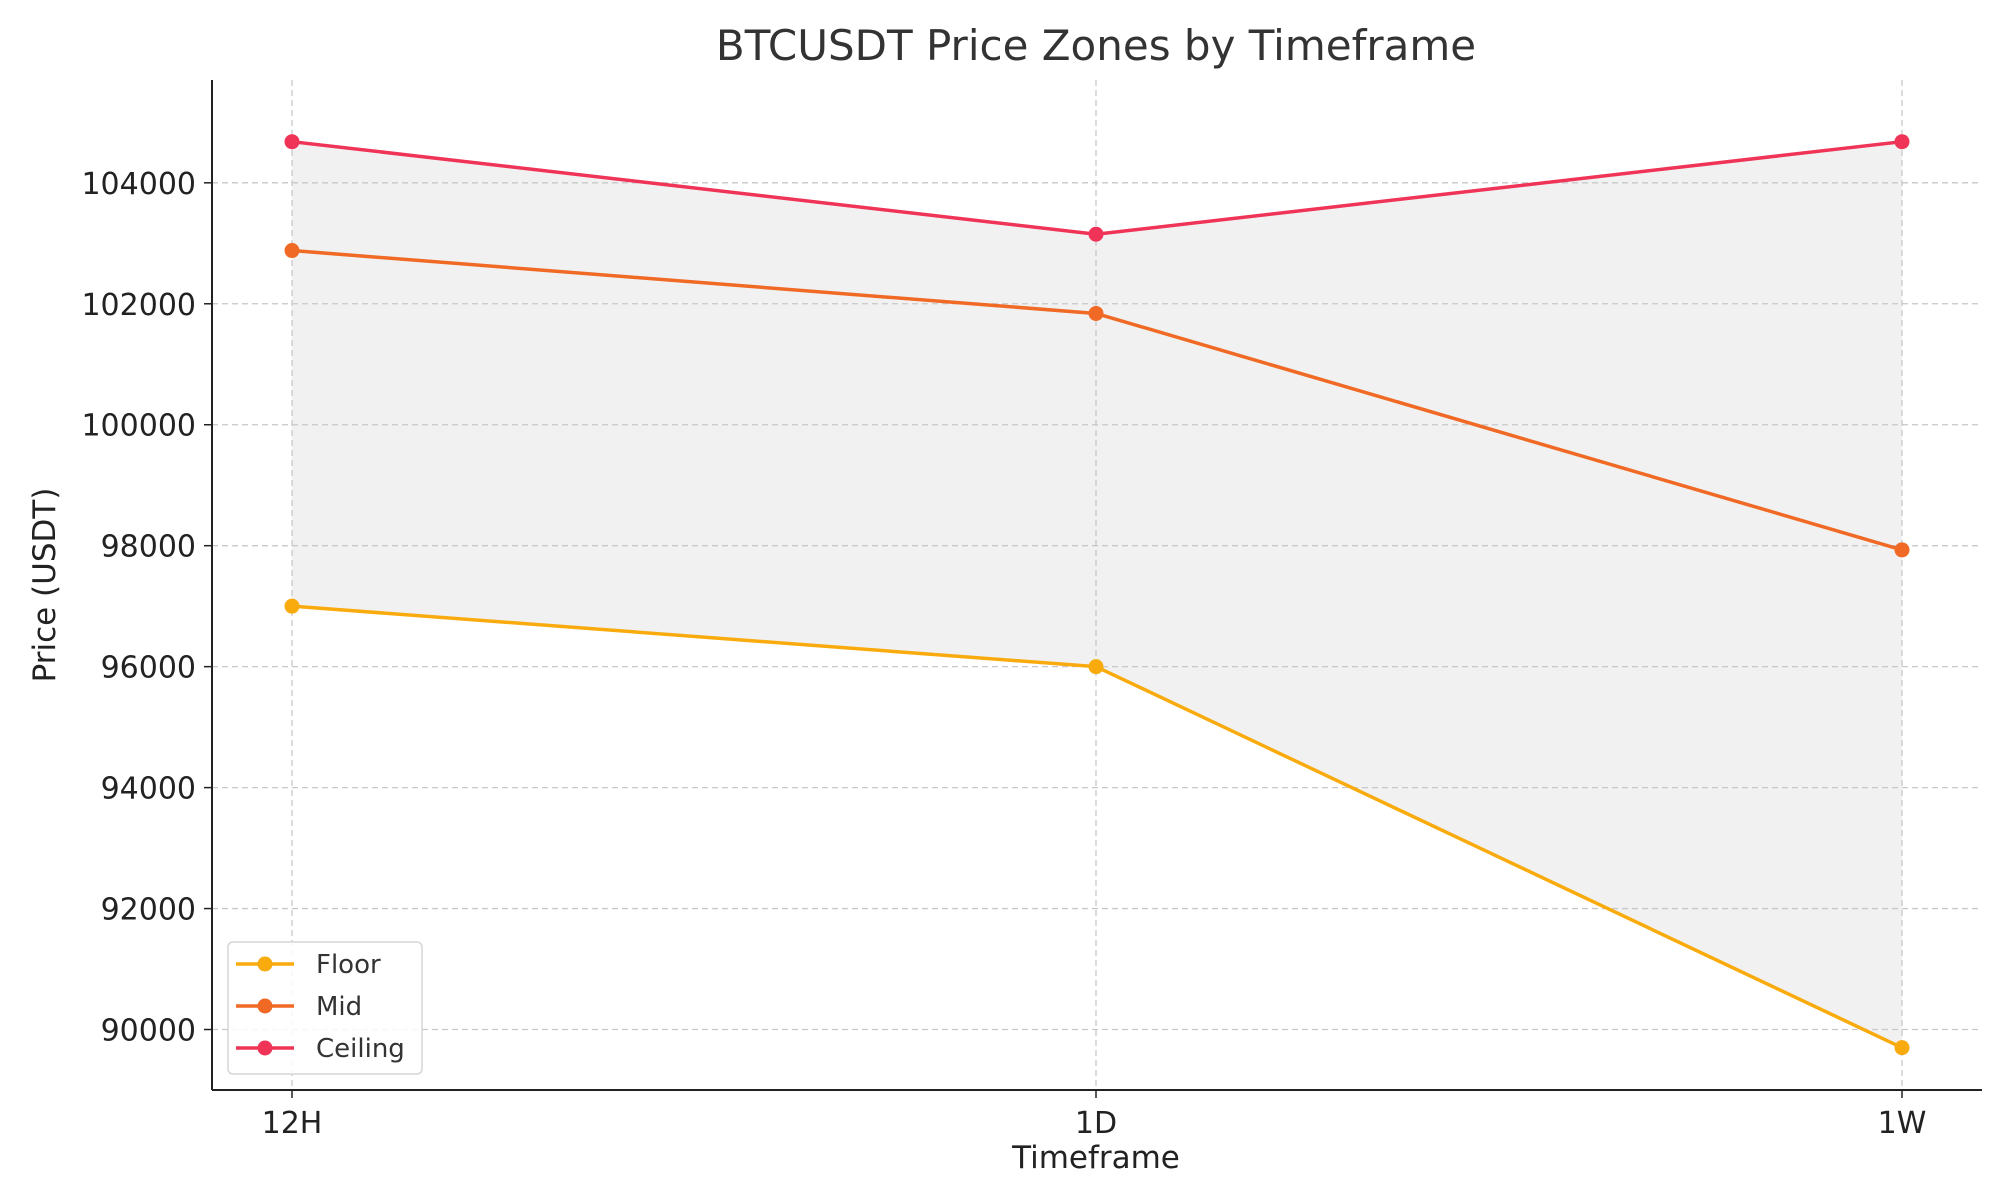  Describe the element at coordinates (148, 910) in the screenshot. I see `y-tick-label: 92000` at that location.